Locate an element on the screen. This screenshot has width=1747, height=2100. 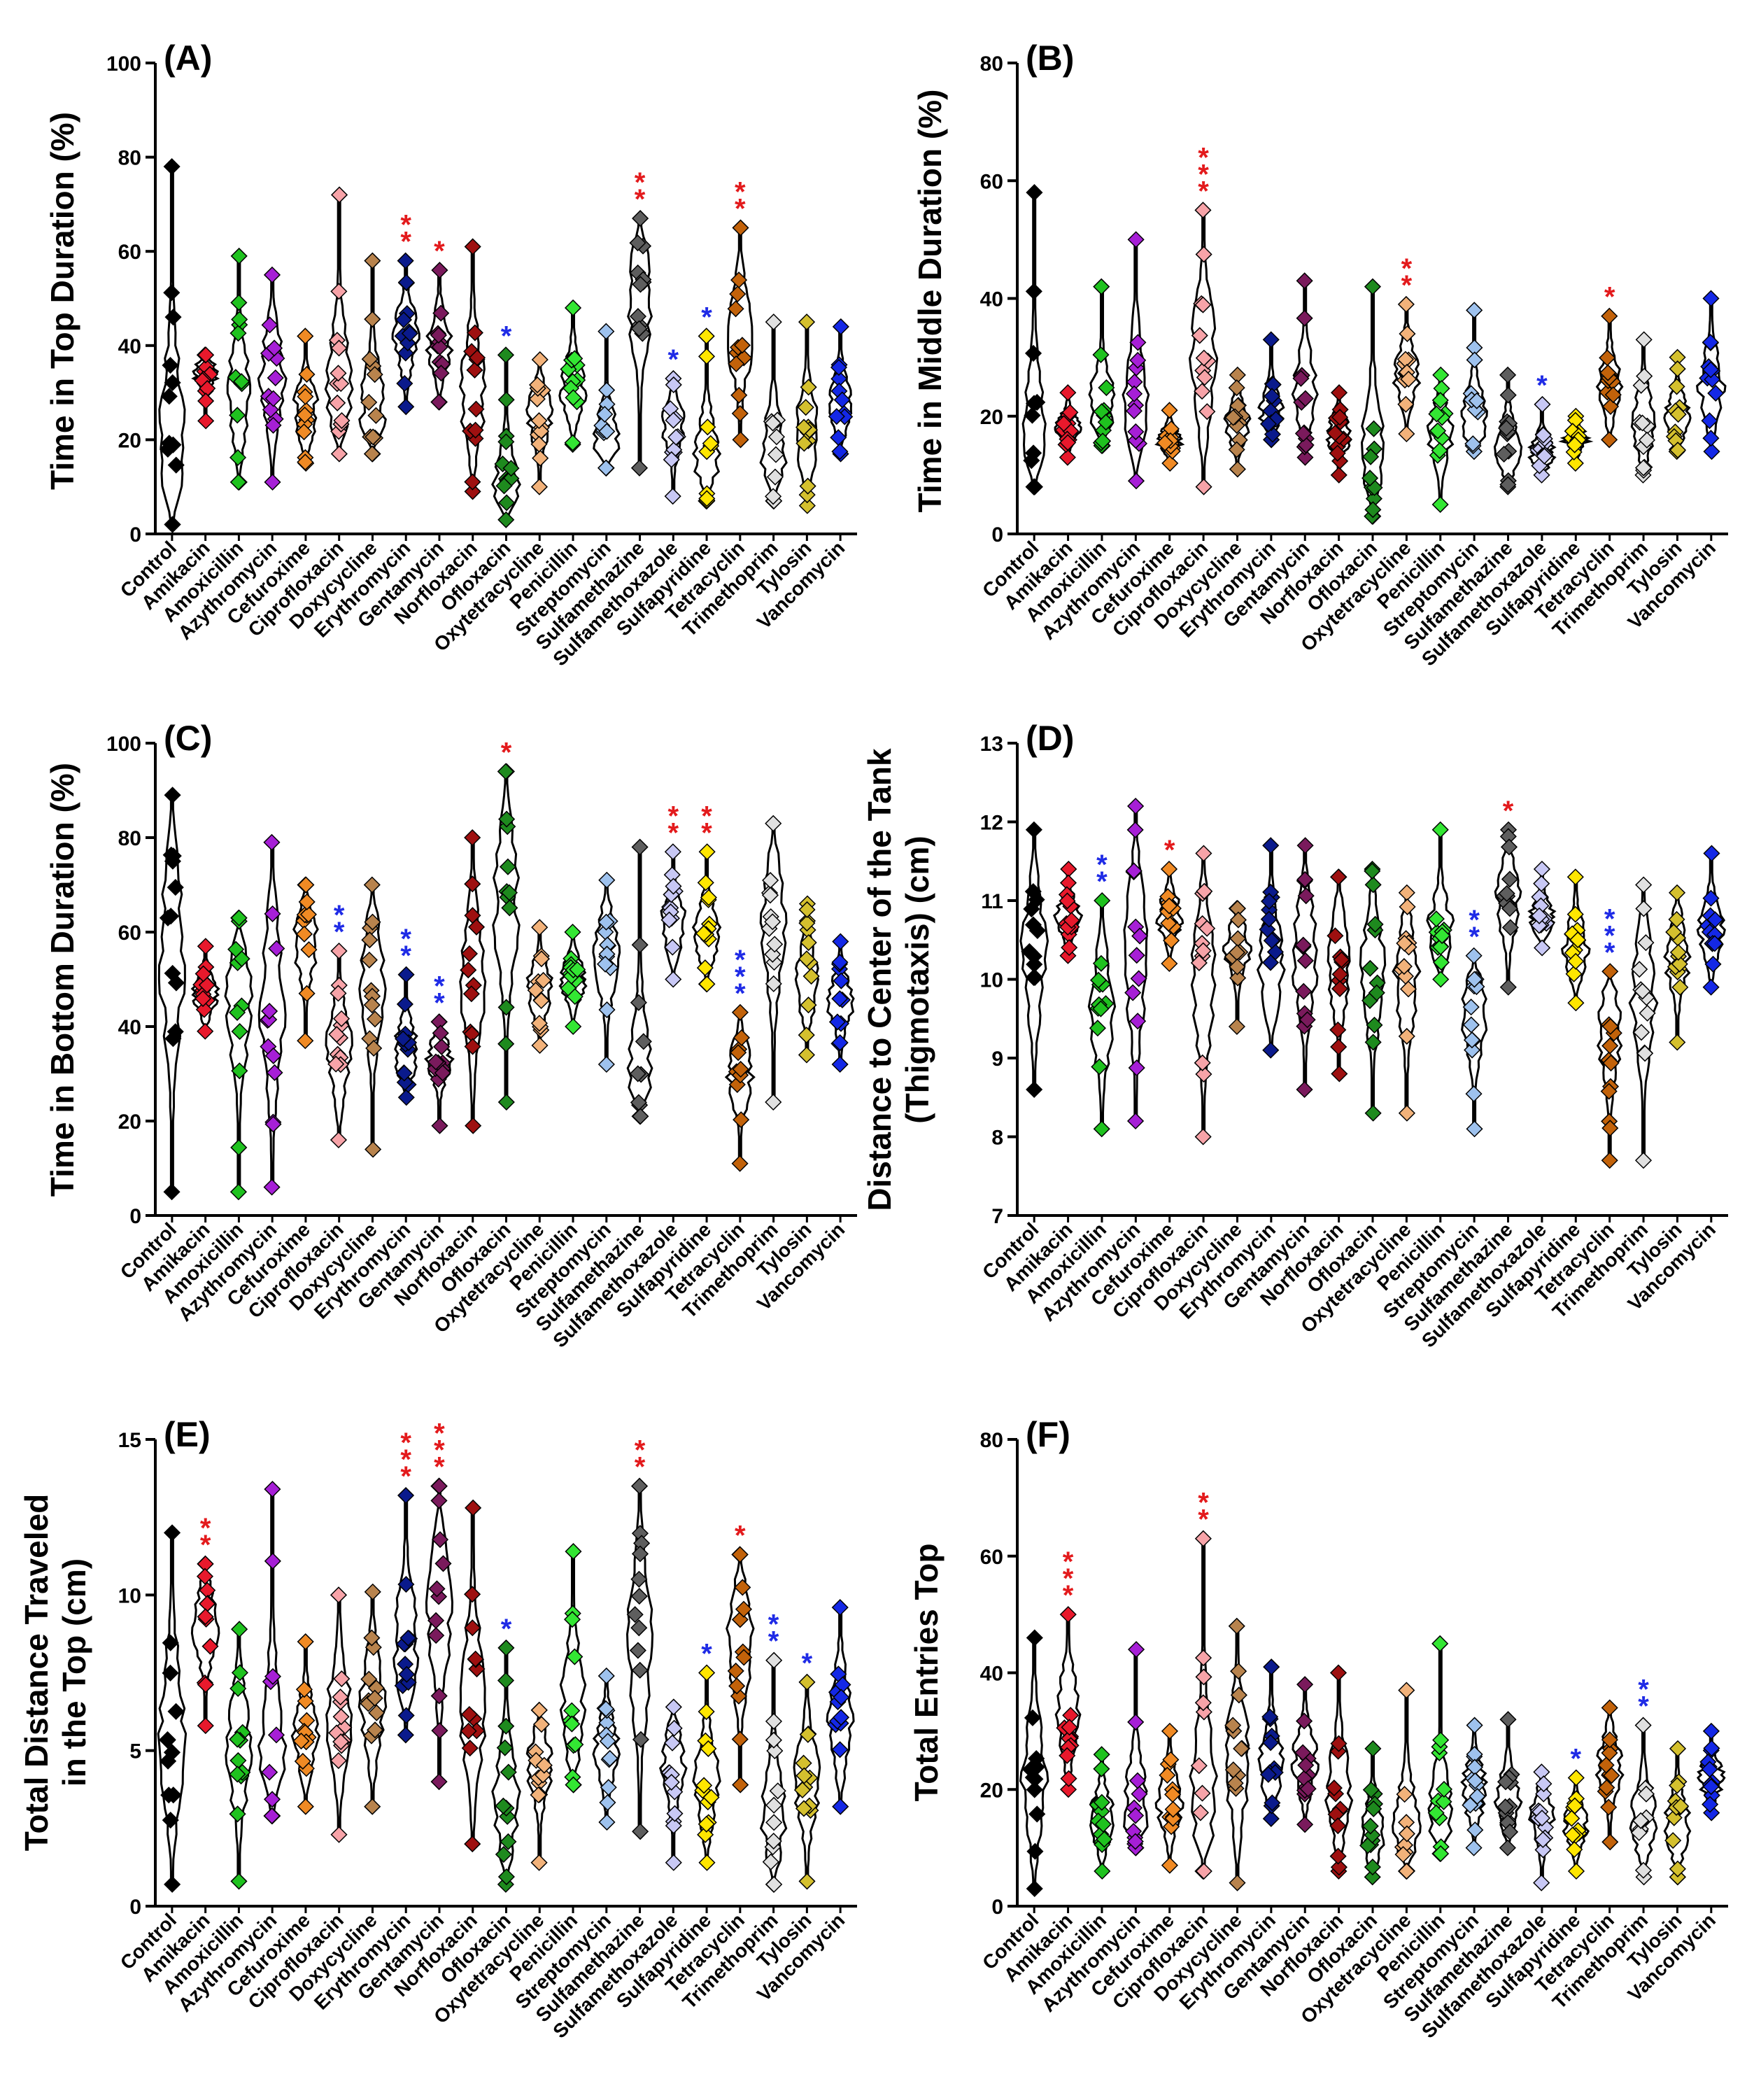
y-tick-label: 12 is located at coordinates (992, 823).